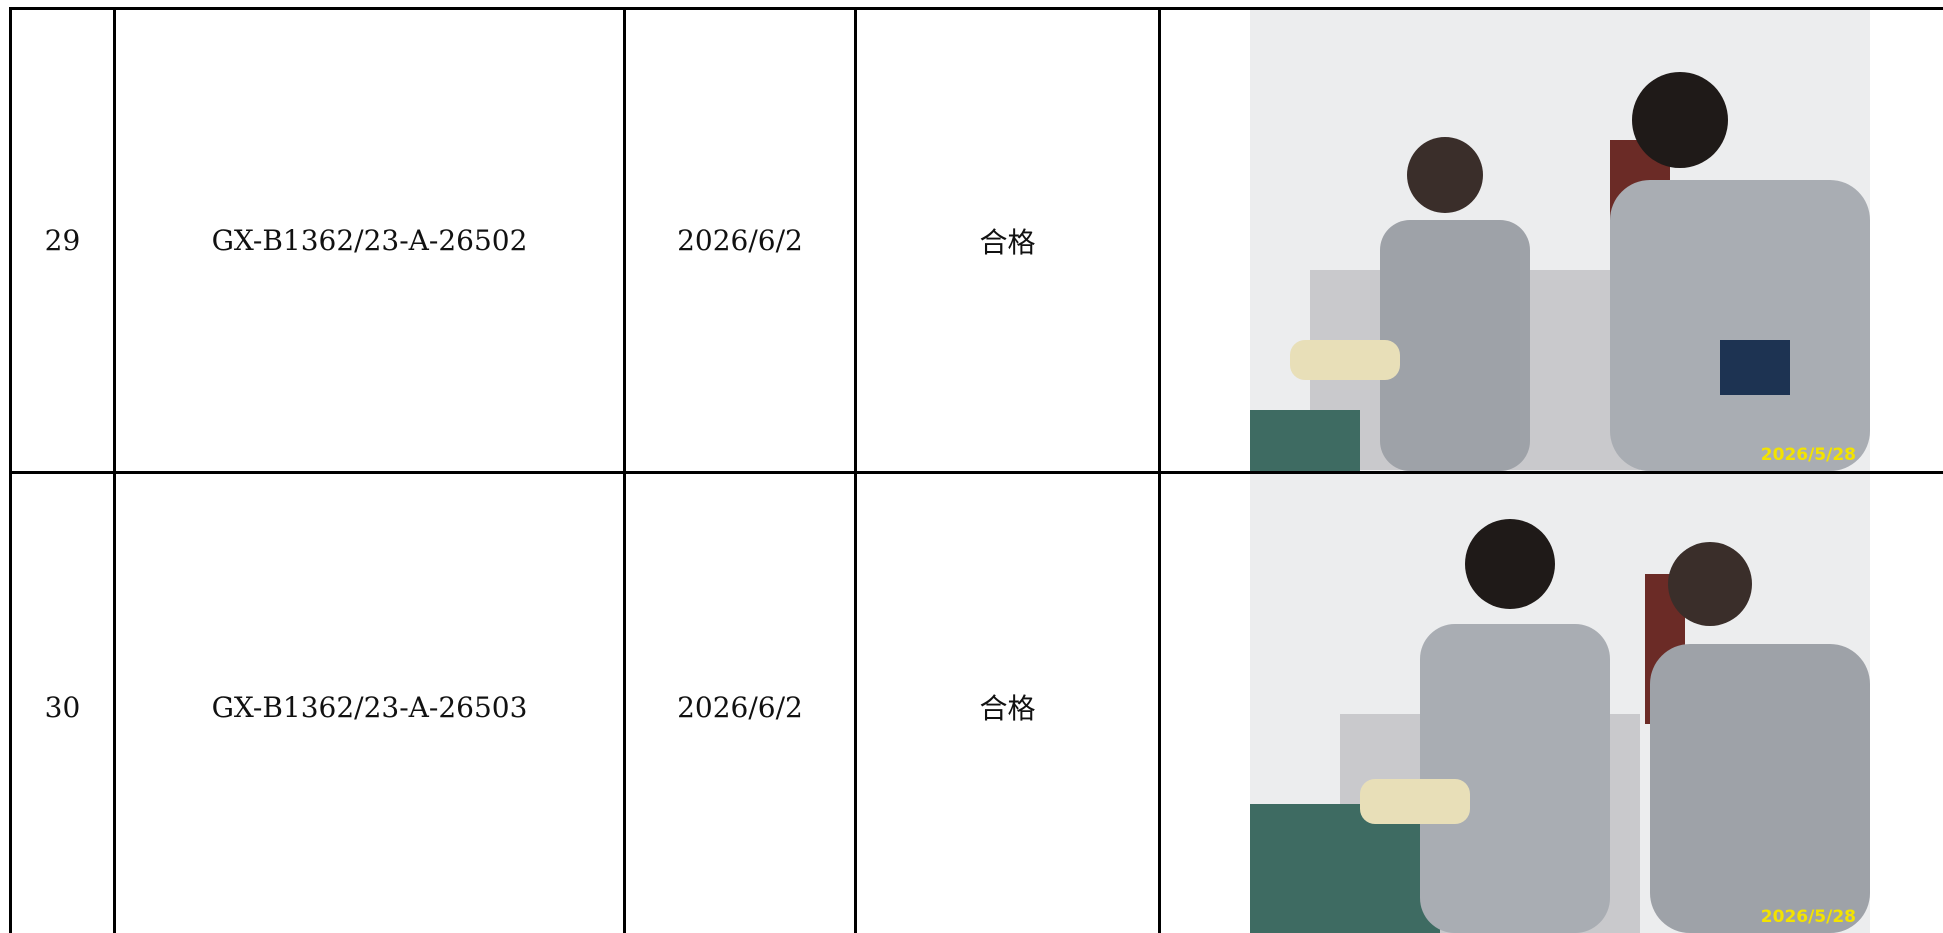 The width and height of the screenshot is (1943, 933). I want to click on row-number: 30, so click(62, 707).